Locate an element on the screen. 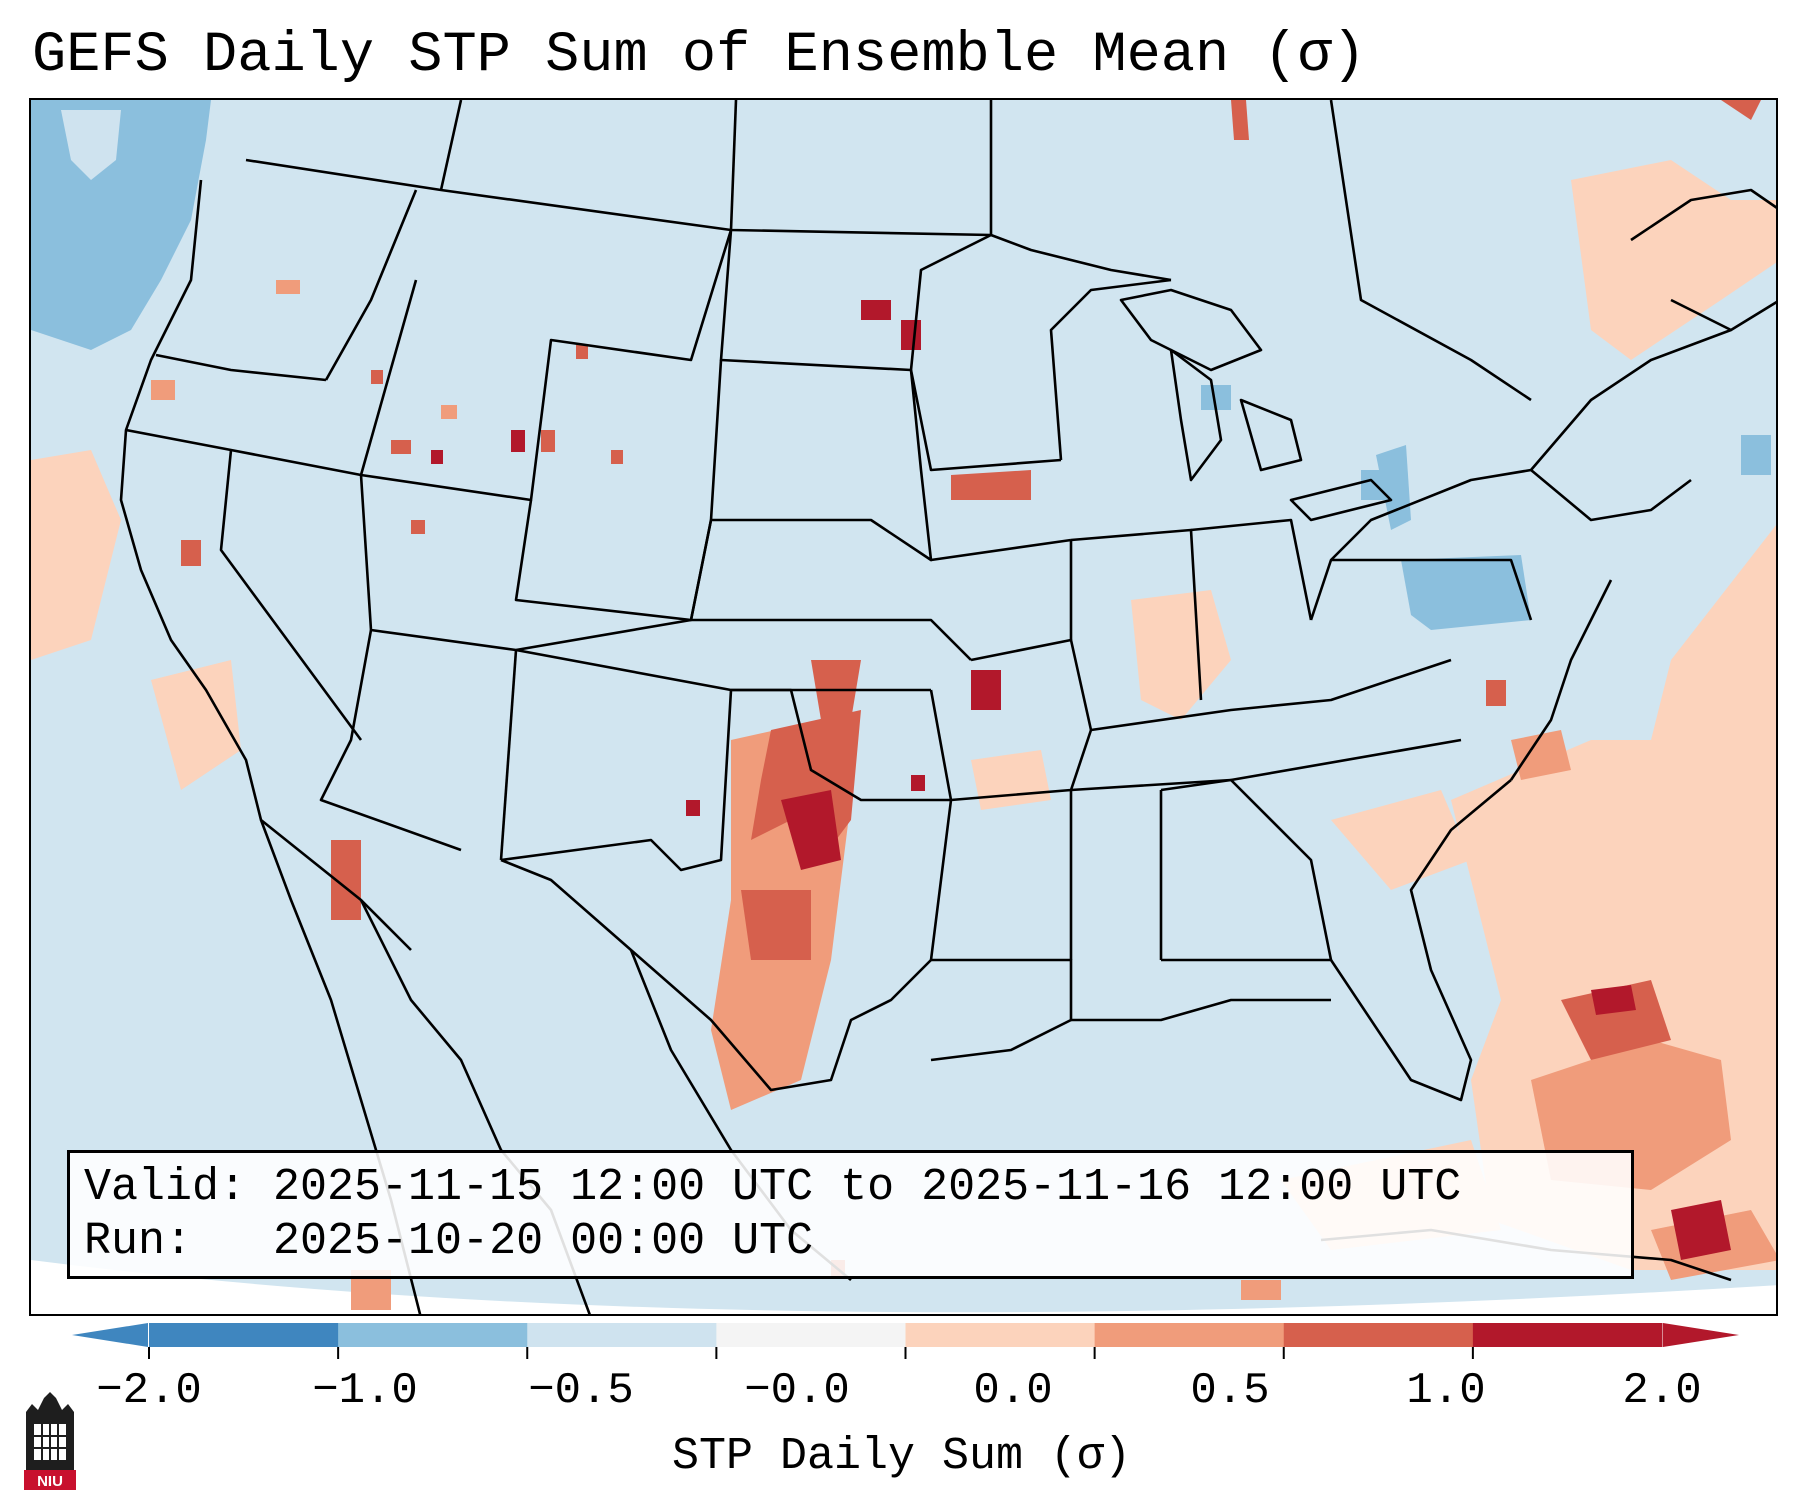 The height and width of the screenshot is (1506, 1803). baja-strong-area is located at coordinates (346, 880).